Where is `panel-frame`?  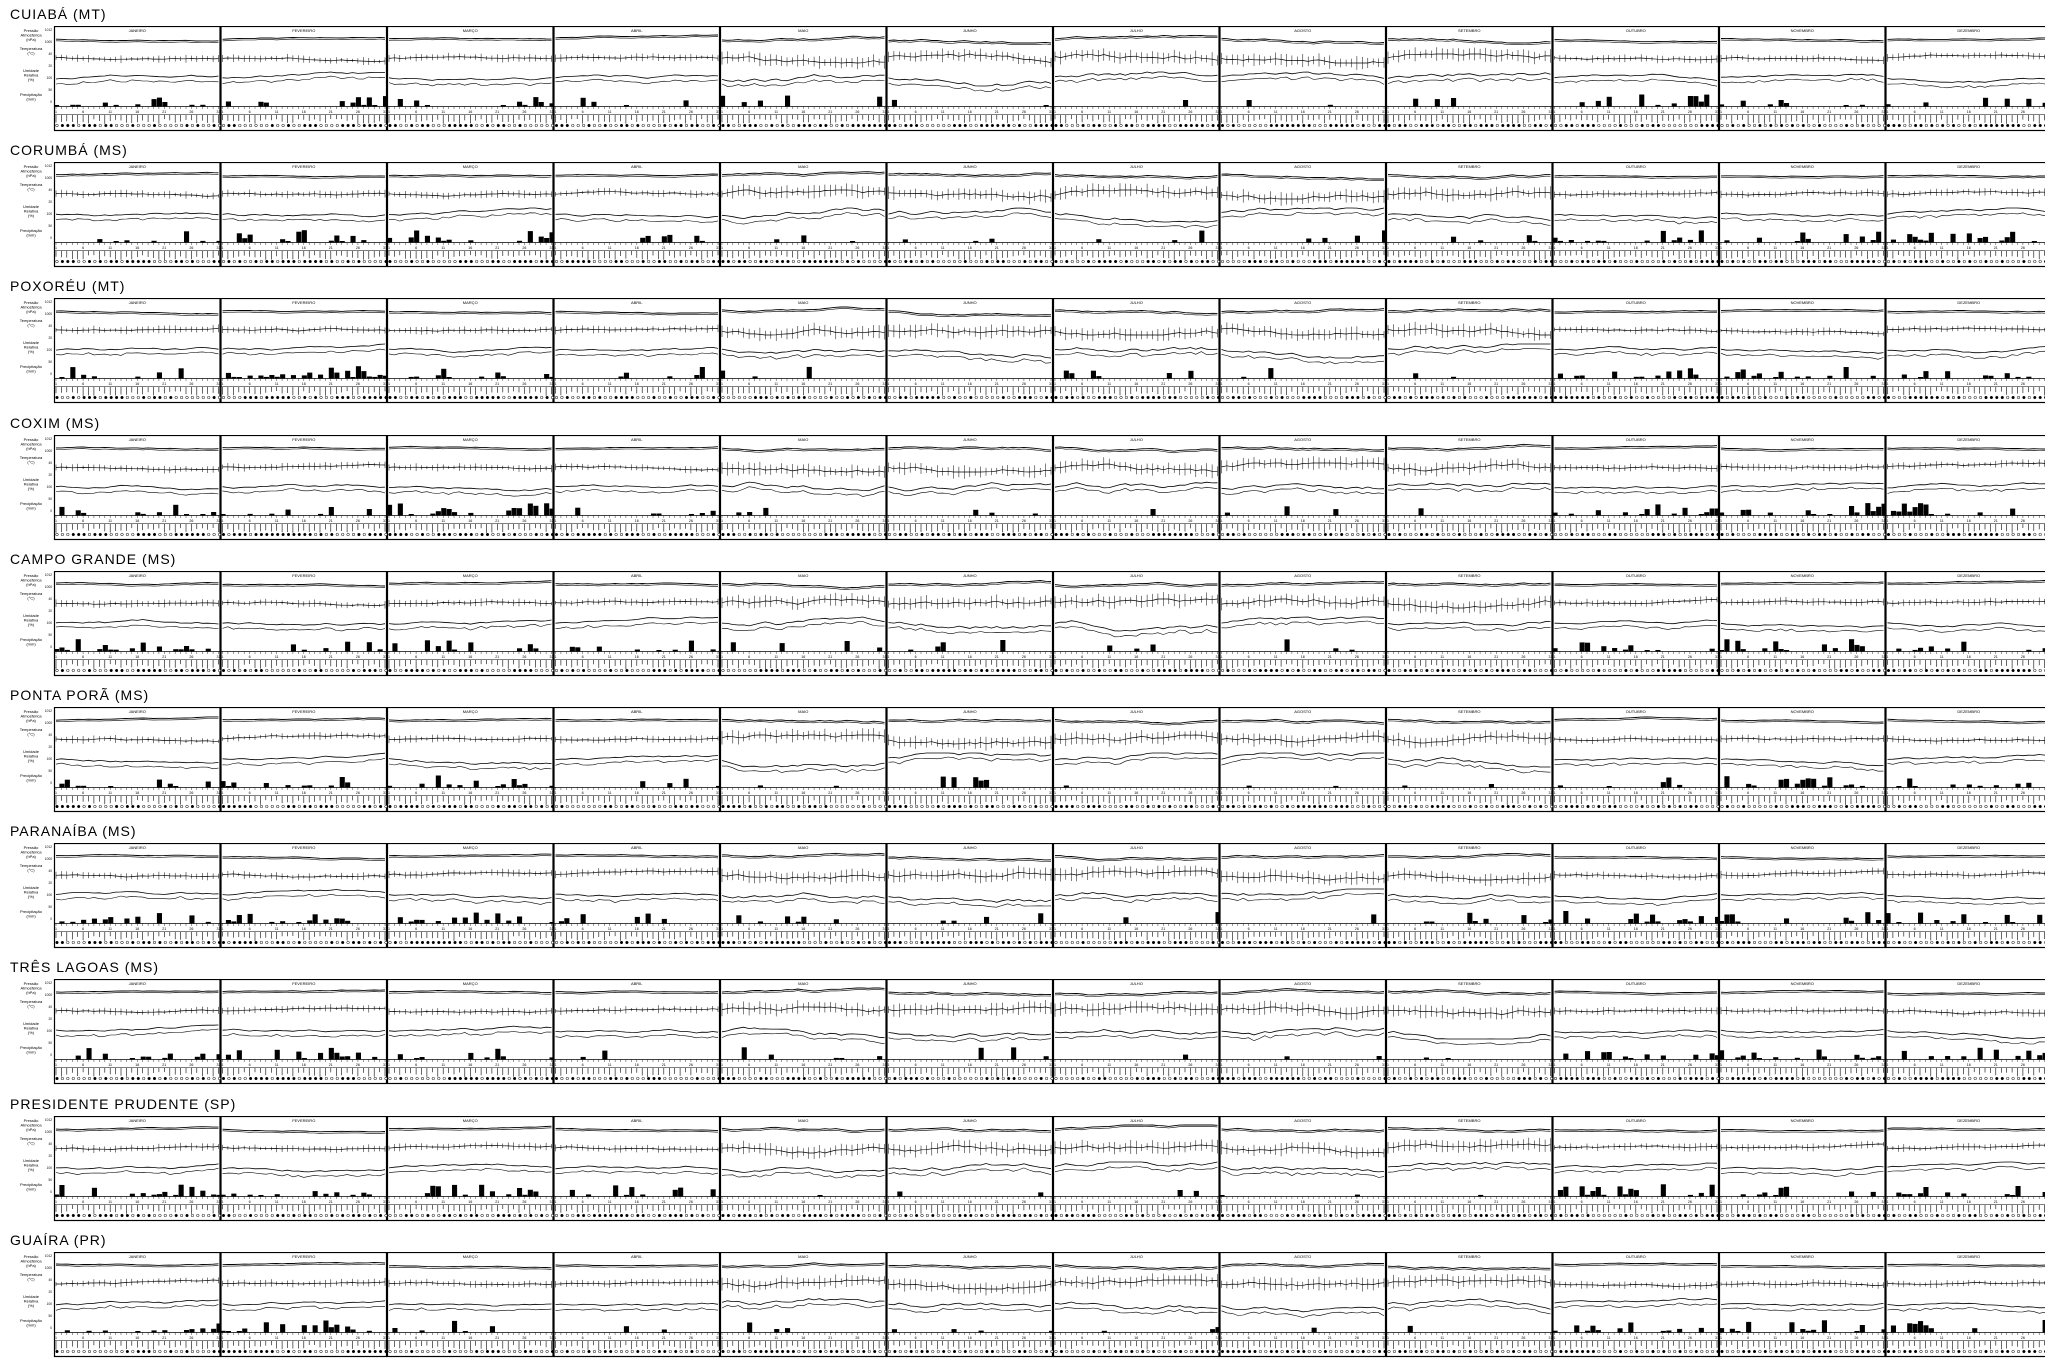 panel-frame is located at coordinates (637, 79).